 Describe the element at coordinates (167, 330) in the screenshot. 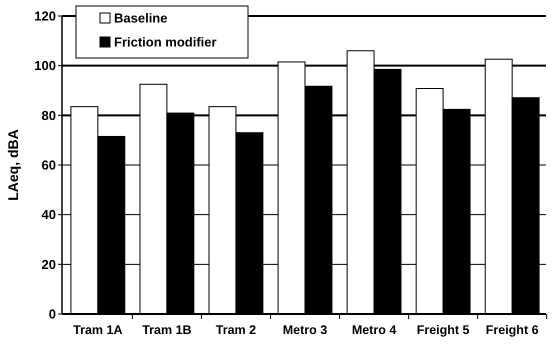

I see `x-tick-label: Tram 1B` at that location.